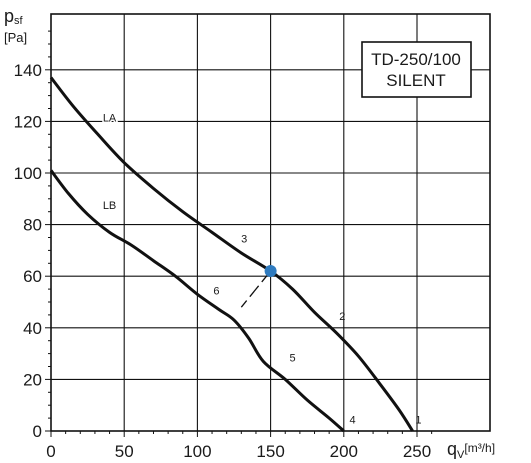  I want to click on title-line-2: SILENT, so click(416, 80).